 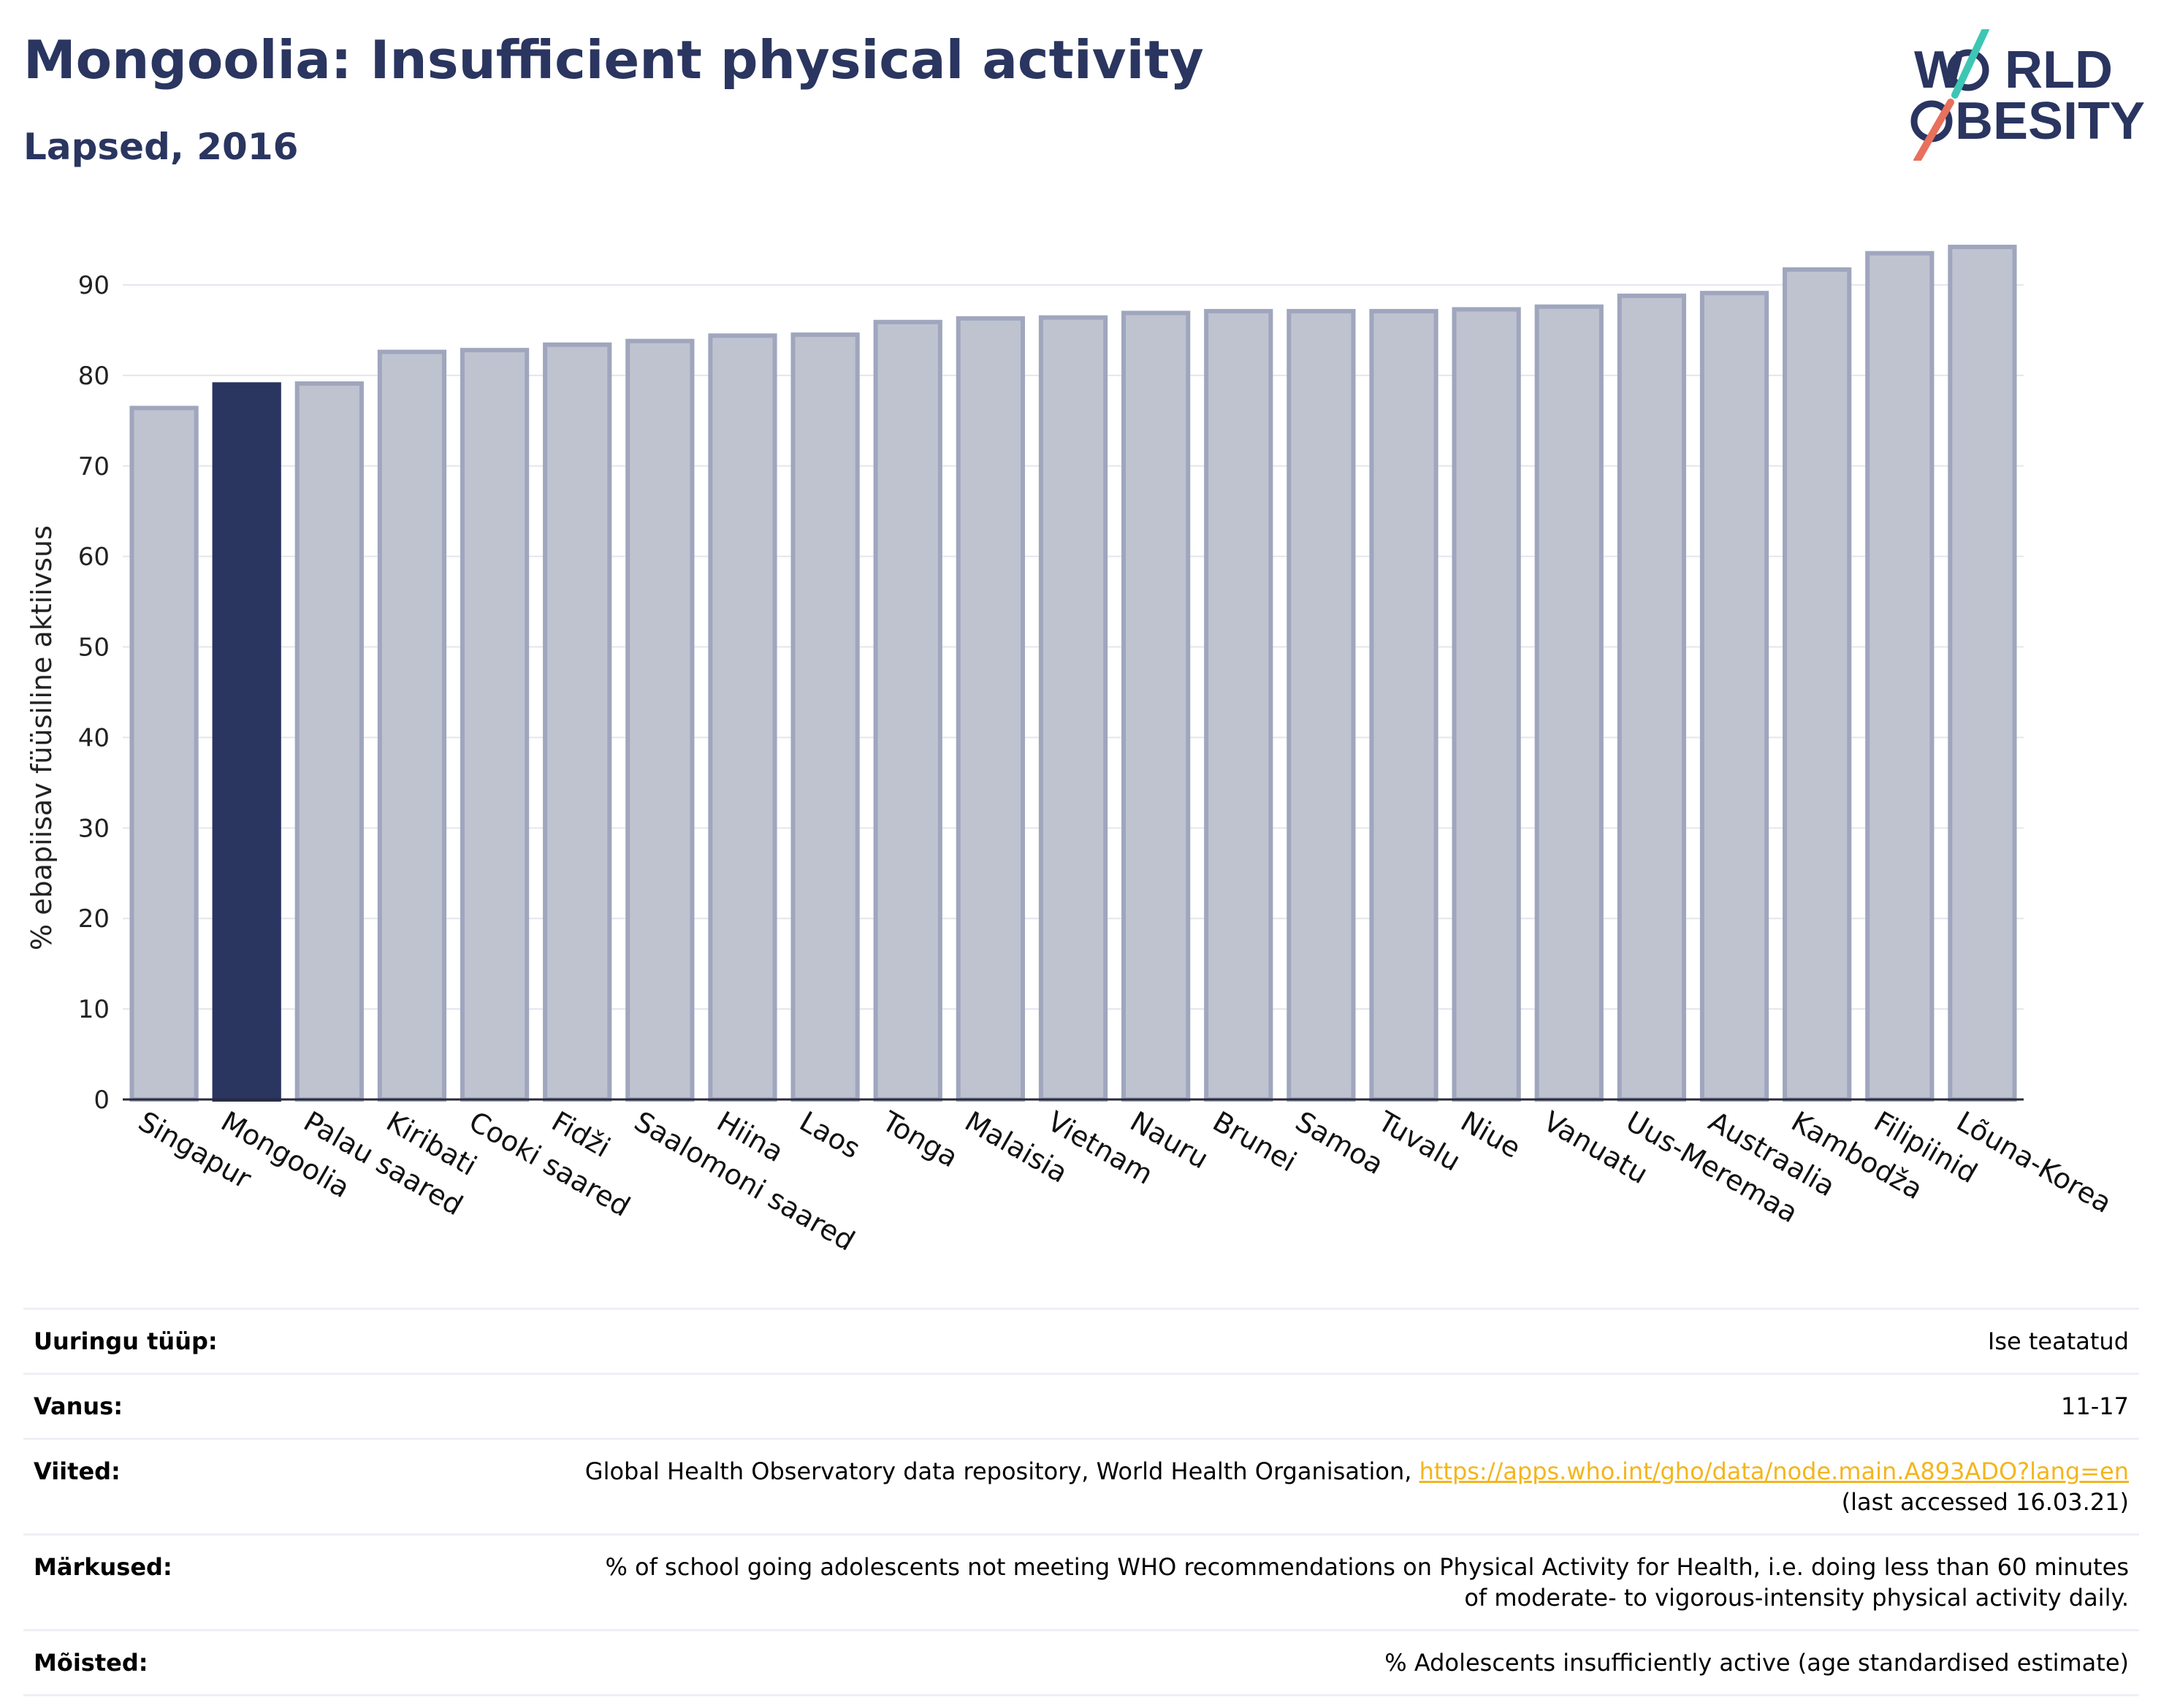 I want to click on bar-tuvalu, so click(x=1403, y=705).